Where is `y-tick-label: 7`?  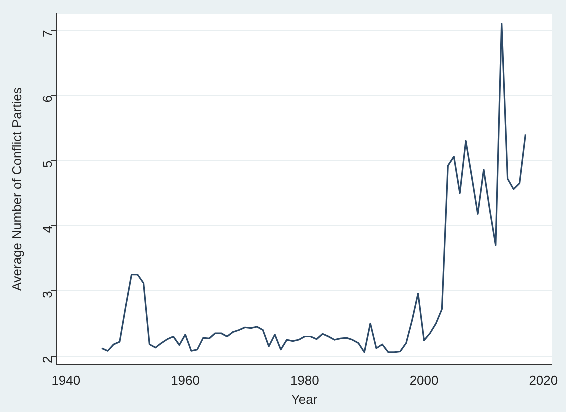
y-tick-label: 7 is located at coordinates (47, 34).